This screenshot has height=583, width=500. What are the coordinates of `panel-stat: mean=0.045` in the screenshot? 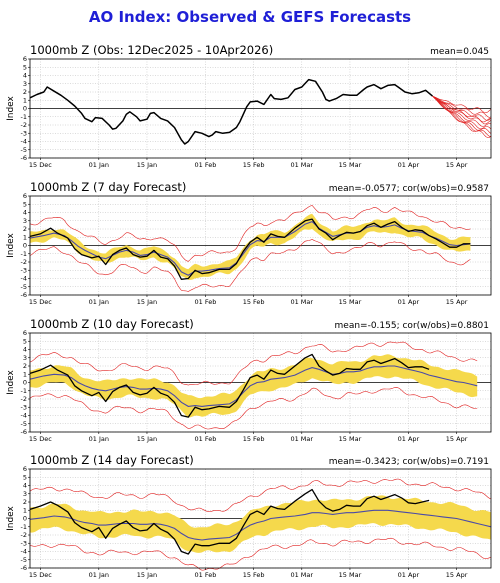 It's located at (459, 52).